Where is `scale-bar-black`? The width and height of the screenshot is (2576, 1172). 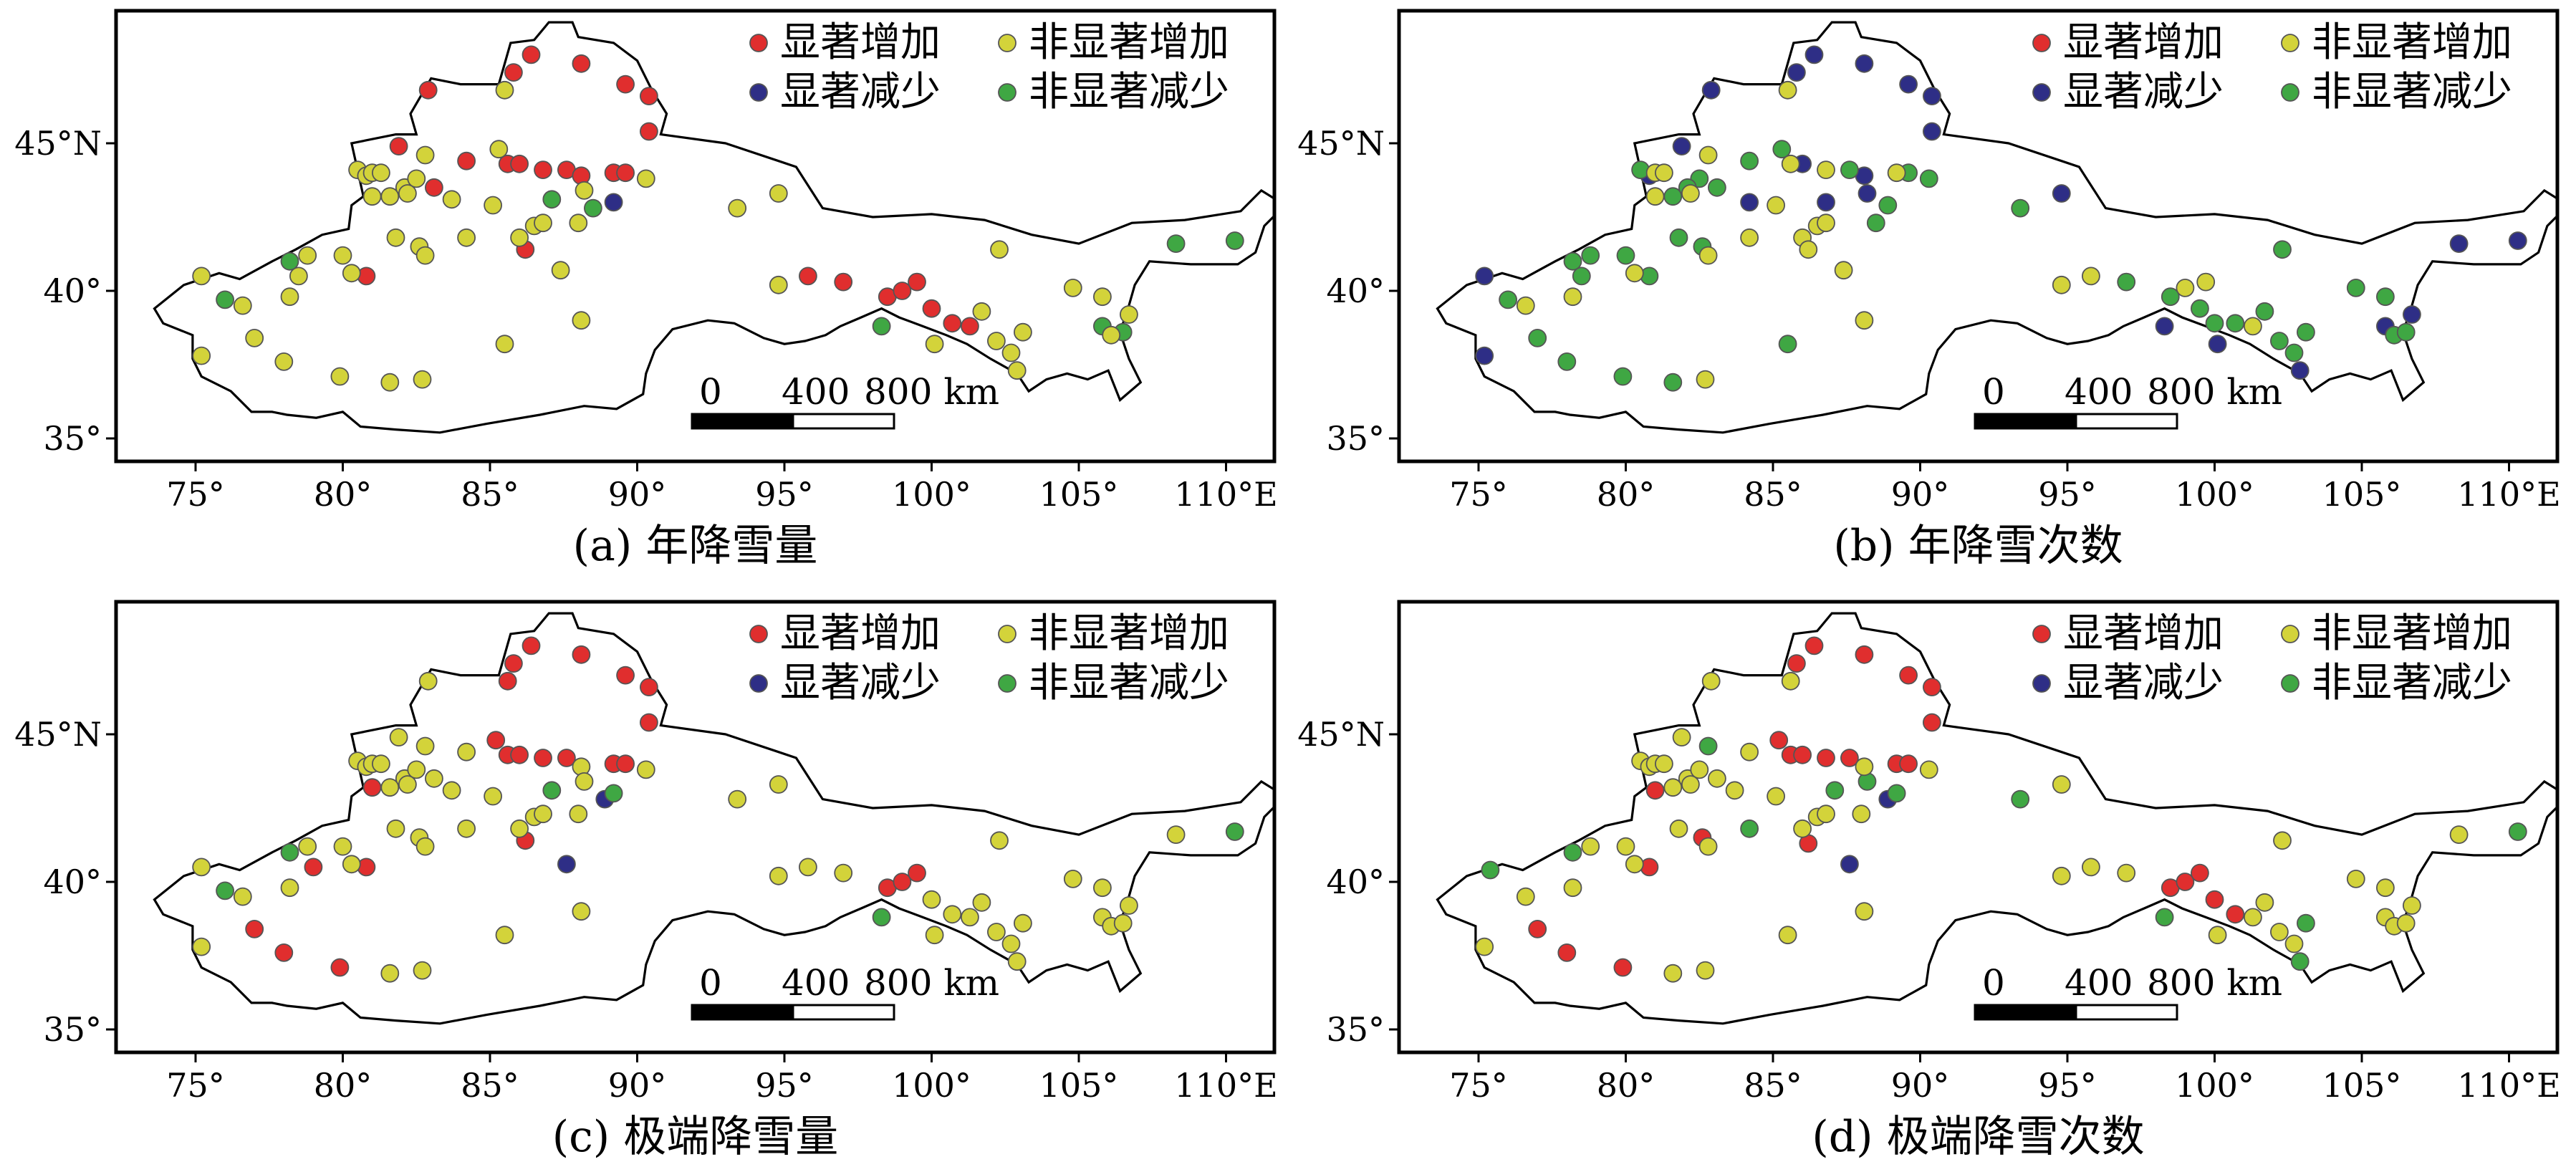
scale-bar-black is located at coordinates (743, 1012).